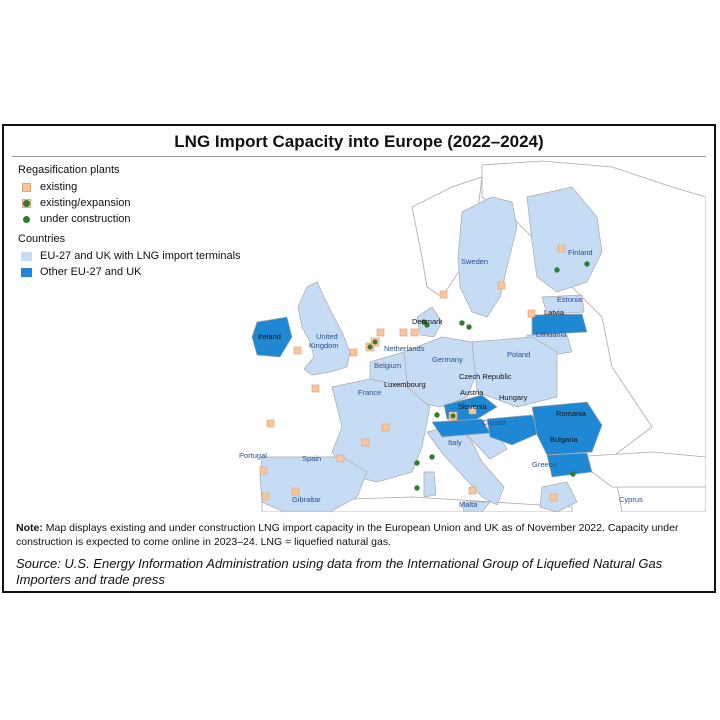 The image size is (720, 720). I want to click on legend-expansion: existing/expansion, so click(129, 203).